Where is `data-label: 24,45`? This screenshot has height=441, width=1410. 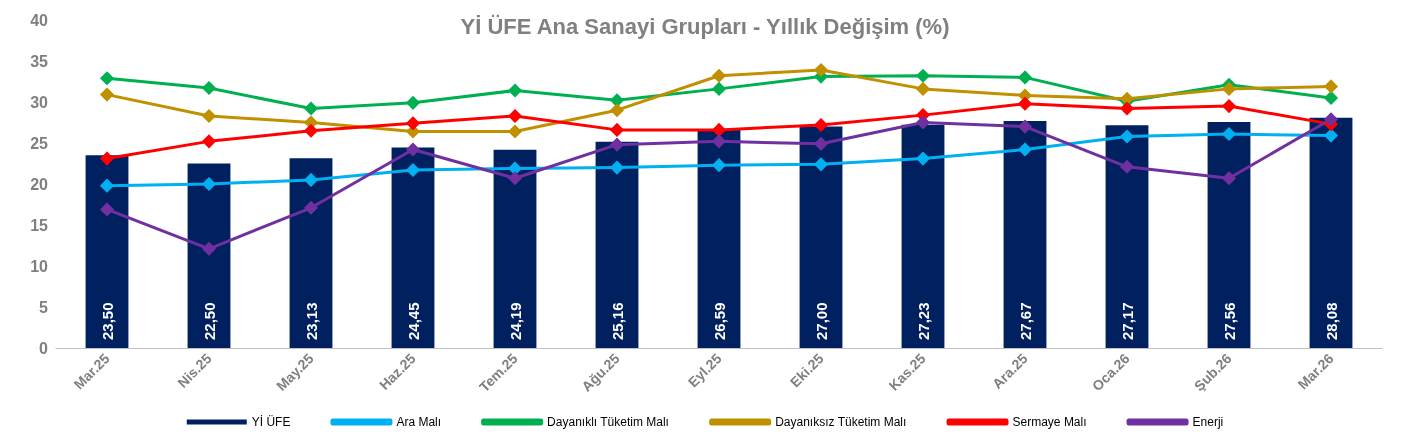
data-label: 24,45 is located at coordinates (413, 321).